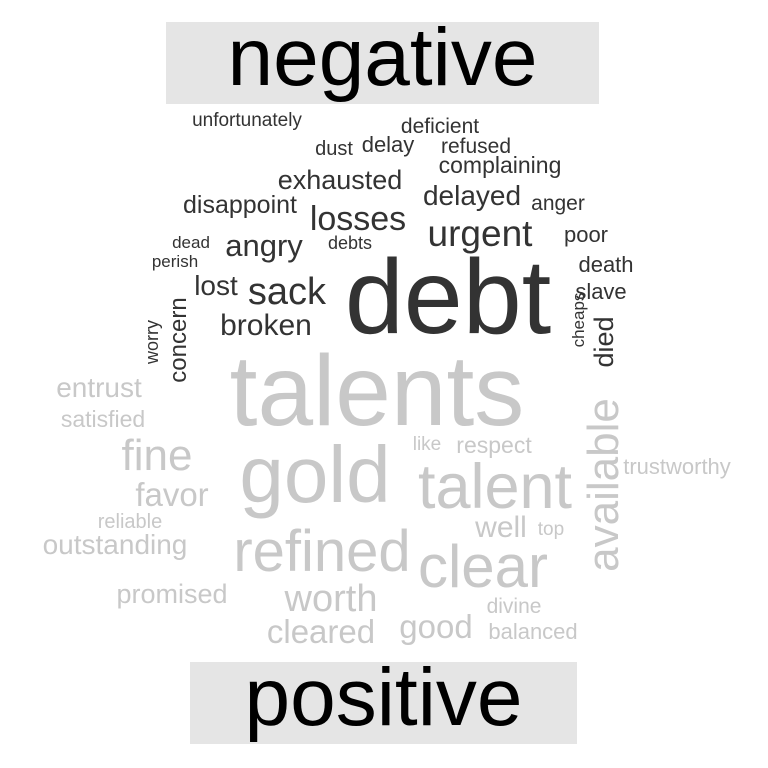 This screenshot has width=768, height=768. What do you see at coordinates (440, 126) in the screenshot?
I see `word-deficient: deficient` at bounding box center [440, 126].